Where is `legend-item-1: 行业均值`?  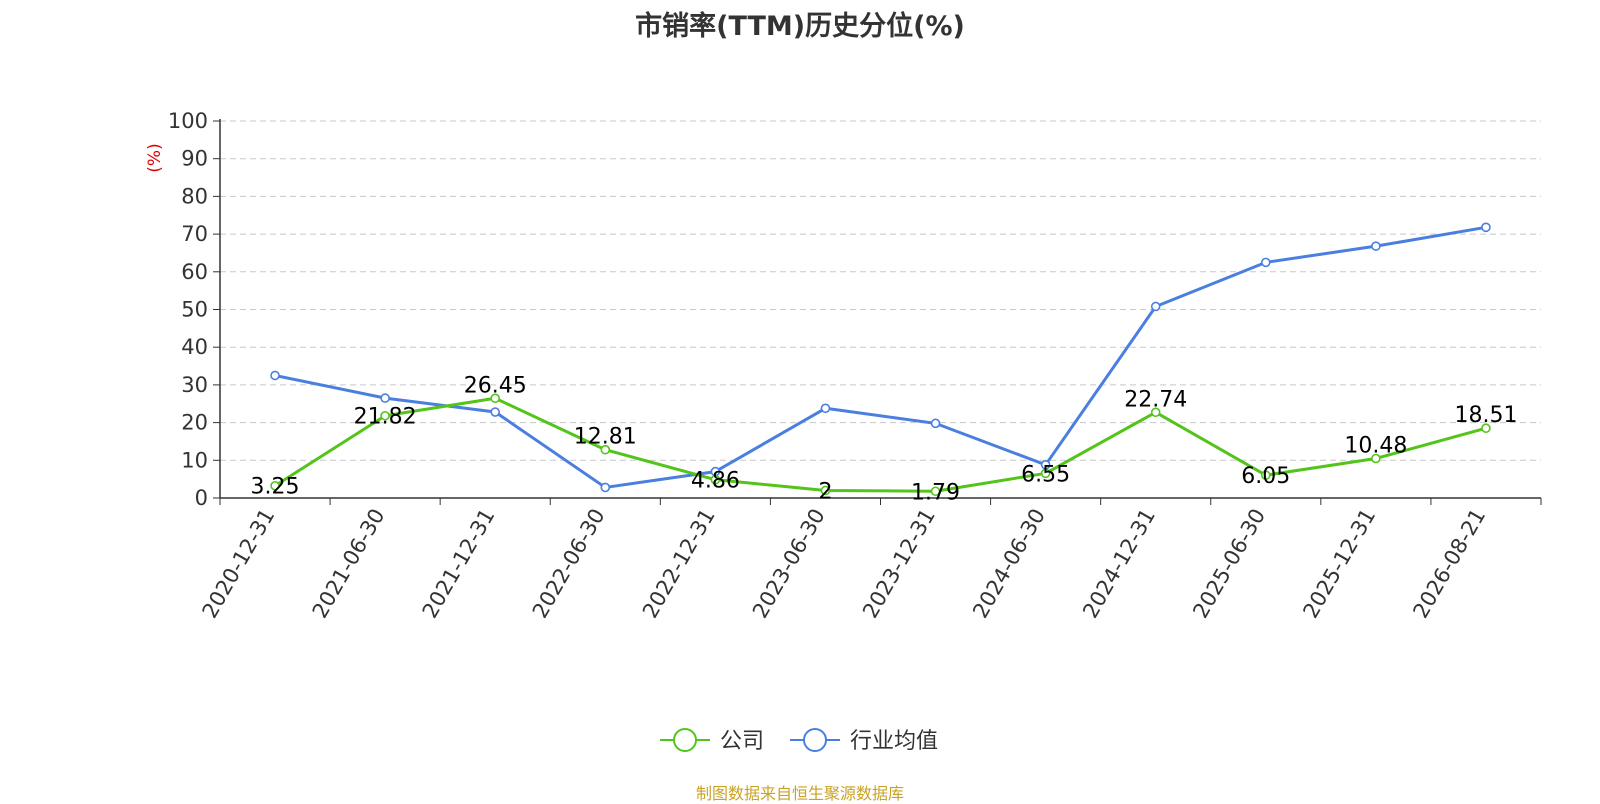
legend-item-1: 行业均值 is located at coordinates (864, 741).